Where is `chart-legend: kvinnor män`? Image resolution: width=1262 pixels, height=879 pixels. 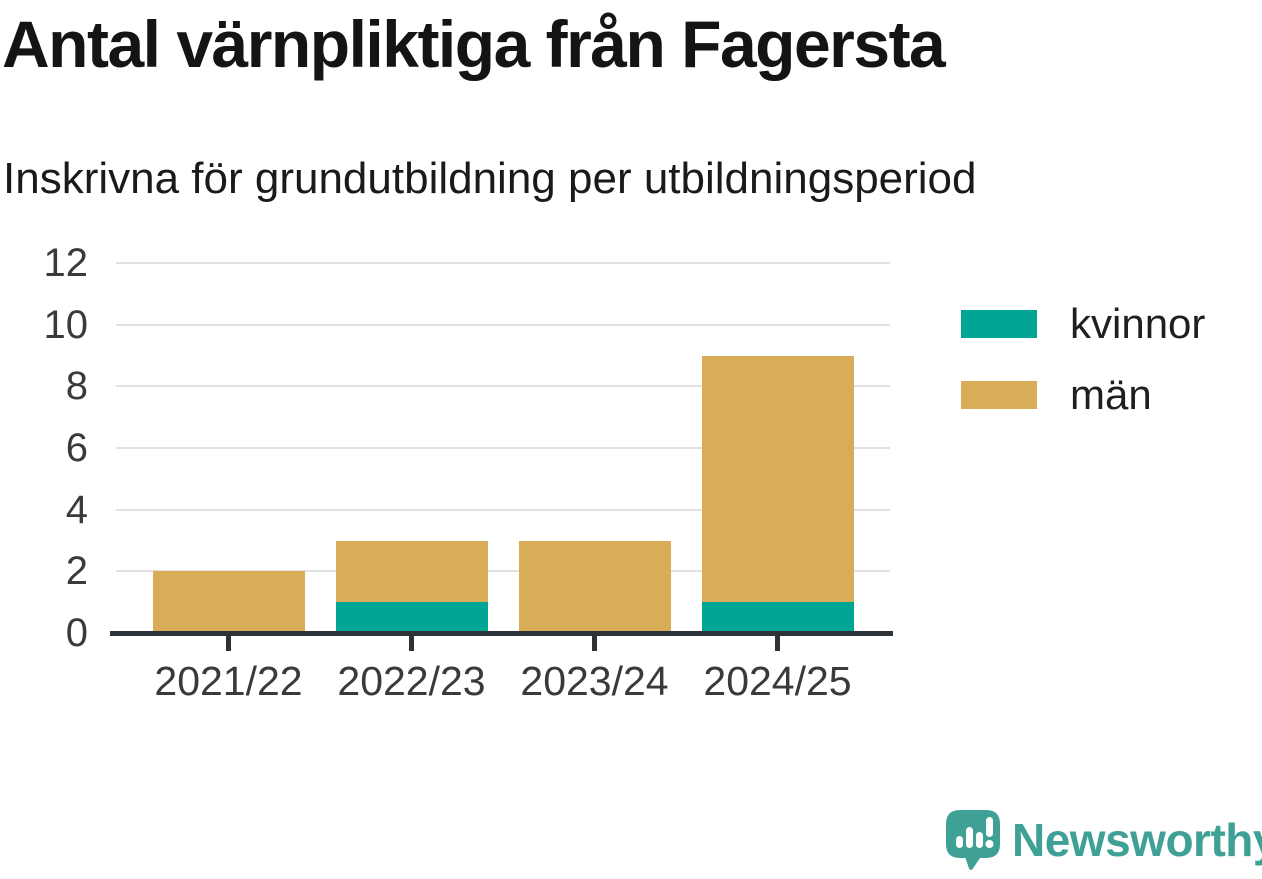
chart-legend: kvinnor män is located at coordinates (1083, 374).